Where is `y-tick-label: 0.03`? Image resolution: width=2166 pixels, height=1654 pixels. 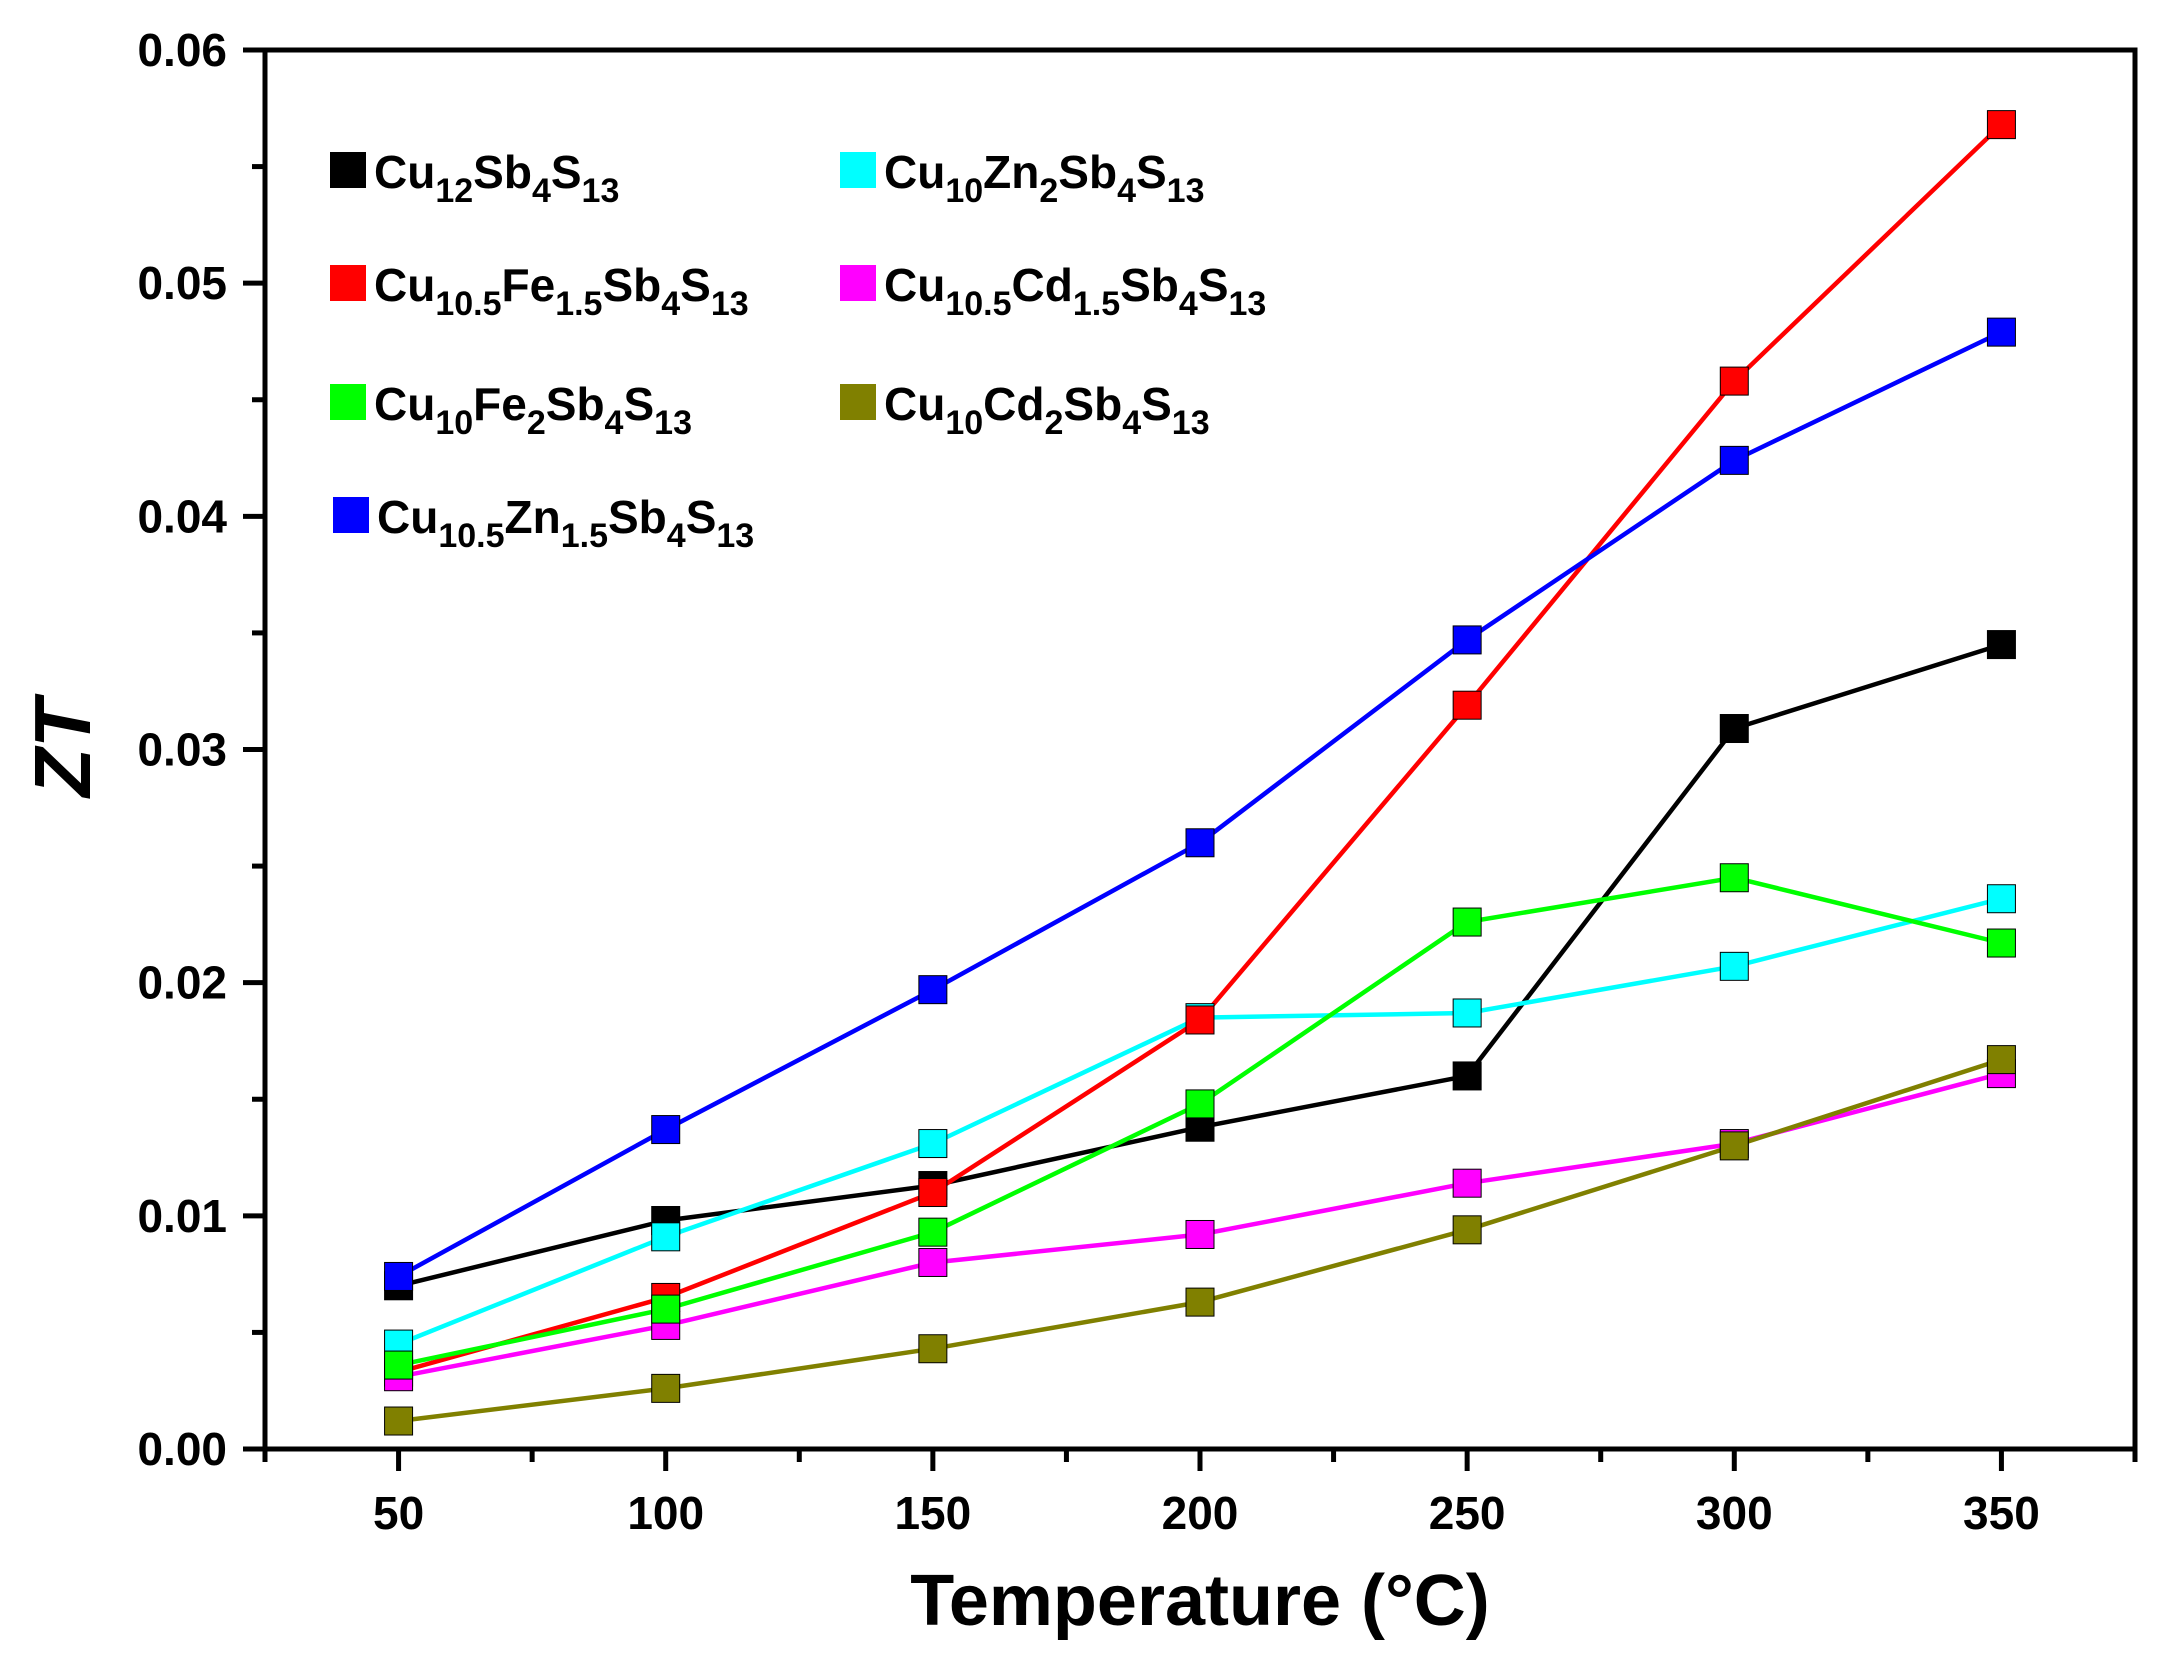
y-tick-label: 0.03 is located at coordinates (182, 750).